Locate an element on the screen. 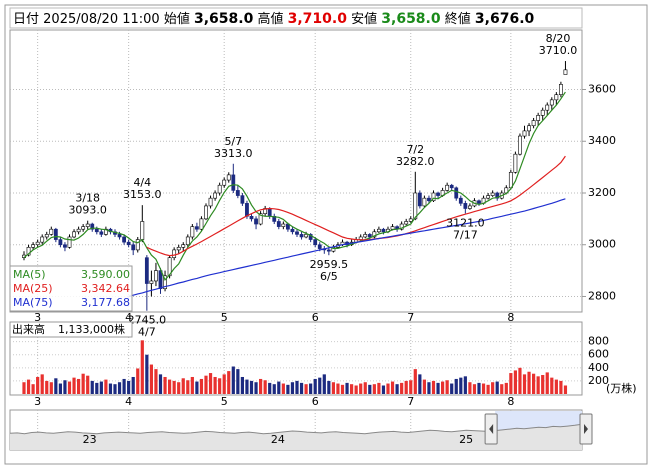 This screenshot has width=653, height=474. annotation-date: 7/17 is located at coordinates (465, 234).